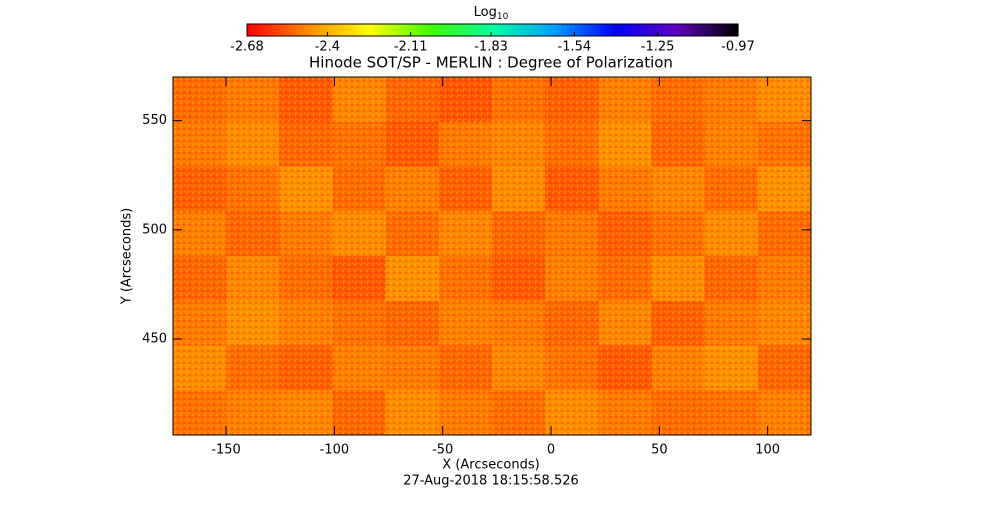 This screenshot has width=983, height=516. What do you see at coordinates (491, 47) in the screenshot?
I see `colorbar-tick-label: -1.83` at bounding box center [491, 47].